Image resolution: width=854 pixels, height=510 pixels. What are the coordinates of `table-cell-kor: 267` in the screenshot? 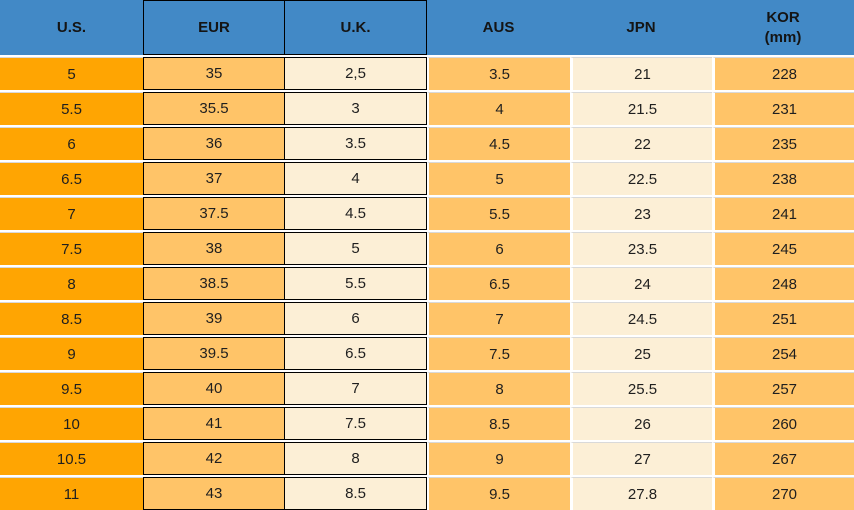 It's located at (783, 458).